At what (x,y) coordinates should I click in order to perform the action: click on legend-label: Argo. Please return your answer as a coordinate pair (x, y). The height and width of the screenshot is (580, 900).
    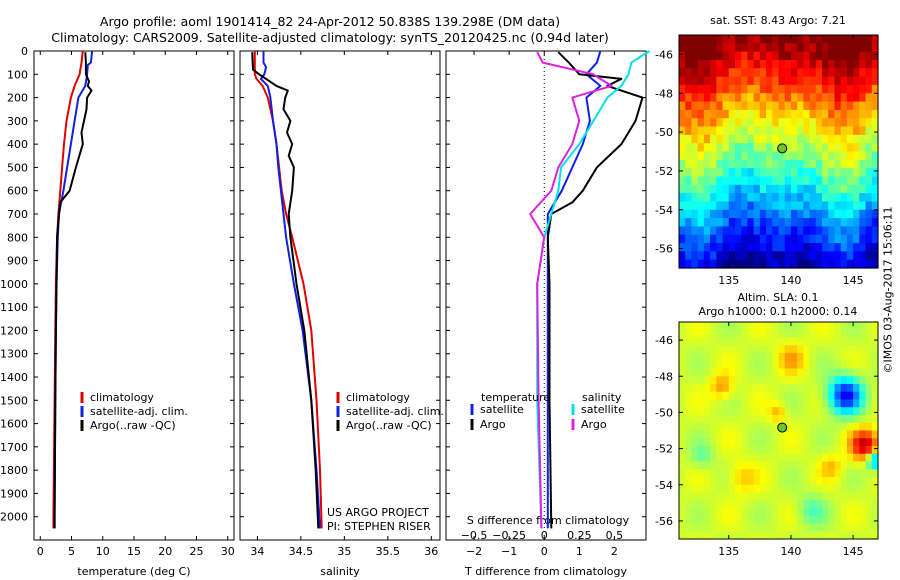
    Looking at the image, I should click on (493, 424).